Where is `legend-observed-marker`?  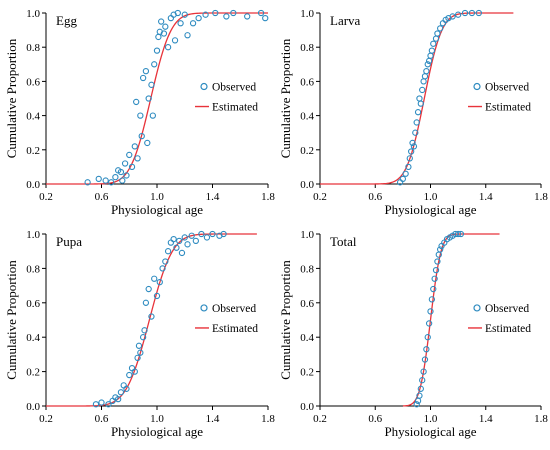 legend-observed-marker is located at coordinates (477, 308).